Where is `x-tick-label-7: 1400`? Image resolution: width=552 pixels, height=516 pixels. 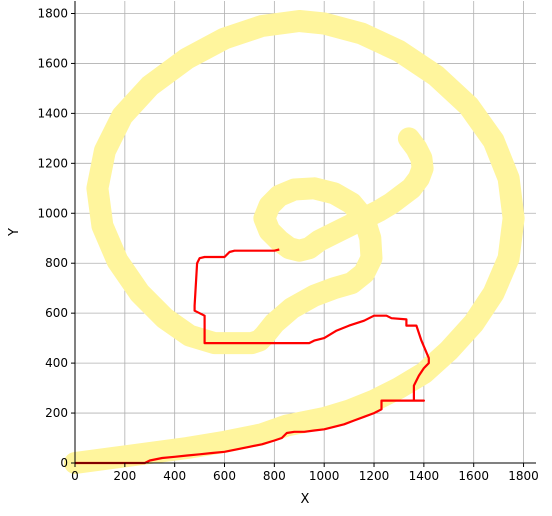
x-tick-label-7: 1400 is located at coordinates (424, 476).